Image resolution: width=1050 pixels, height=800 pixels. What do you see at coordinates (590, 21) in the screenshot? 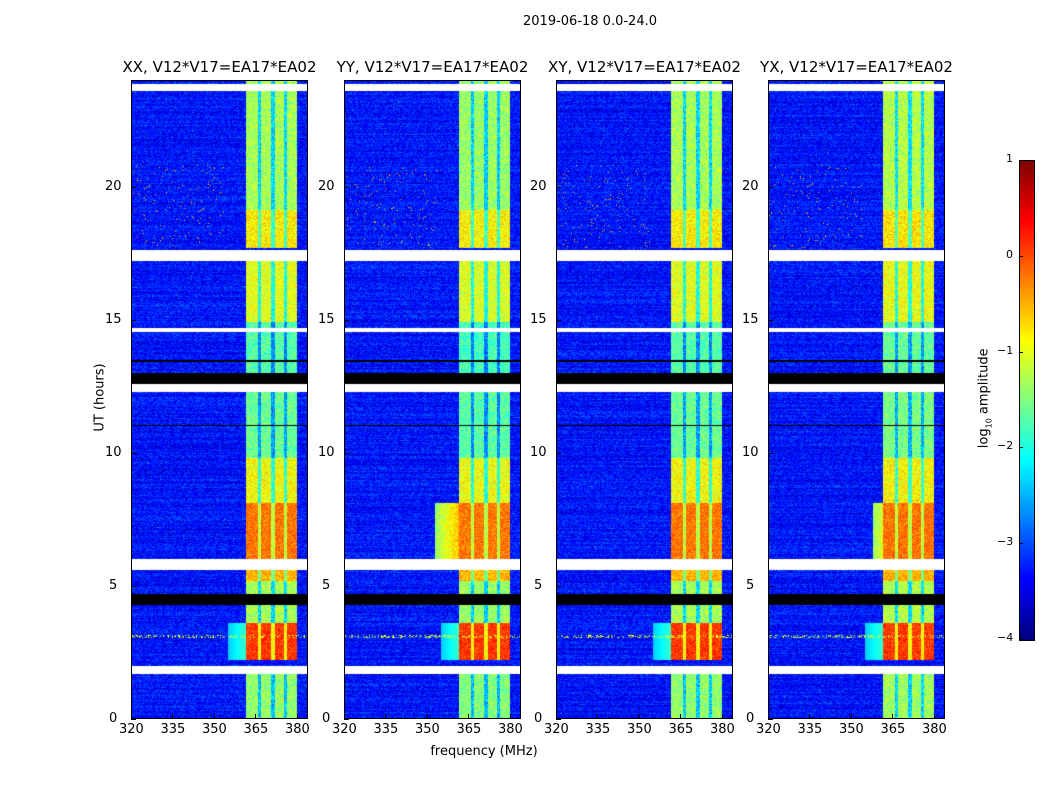
I see `figure-title: 2019-06-18 0.0-24.0` at bounding box center [590, 21].